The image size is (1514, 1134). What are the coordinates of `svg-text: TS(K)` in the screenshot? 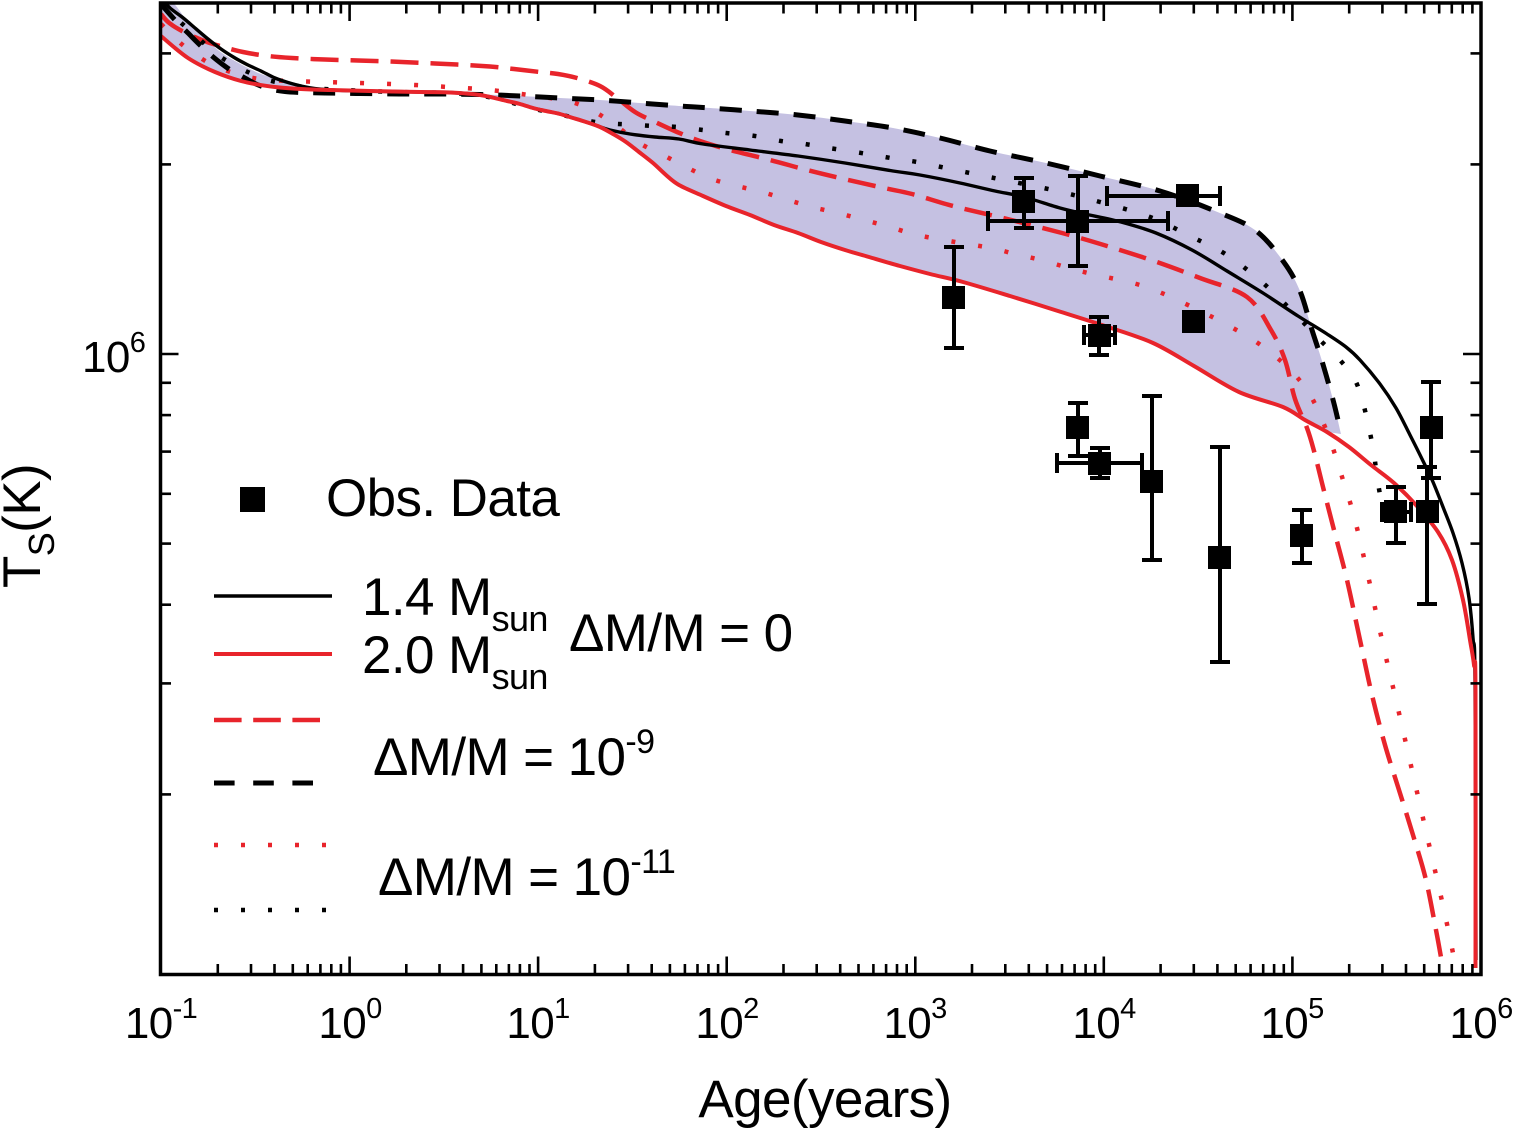 It's located at (31, 526).